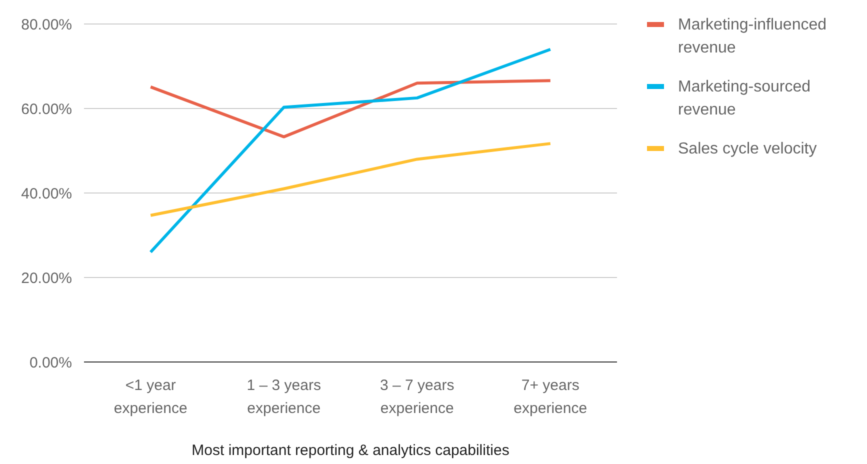 This screenshot has width=867, height=464. Describe the element at coordinates (50, 363) in the screenshot. I see `y-tick-label: 0.00%` at that location.